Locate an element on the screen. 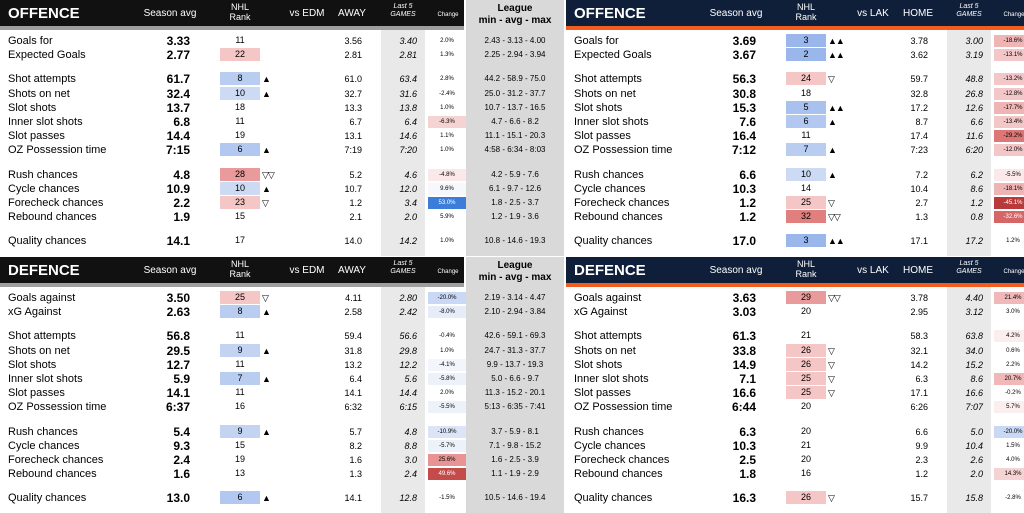 This screenshot has width=1024, height=513. section-title: DEFENCE is located at coordinates (44, 270).